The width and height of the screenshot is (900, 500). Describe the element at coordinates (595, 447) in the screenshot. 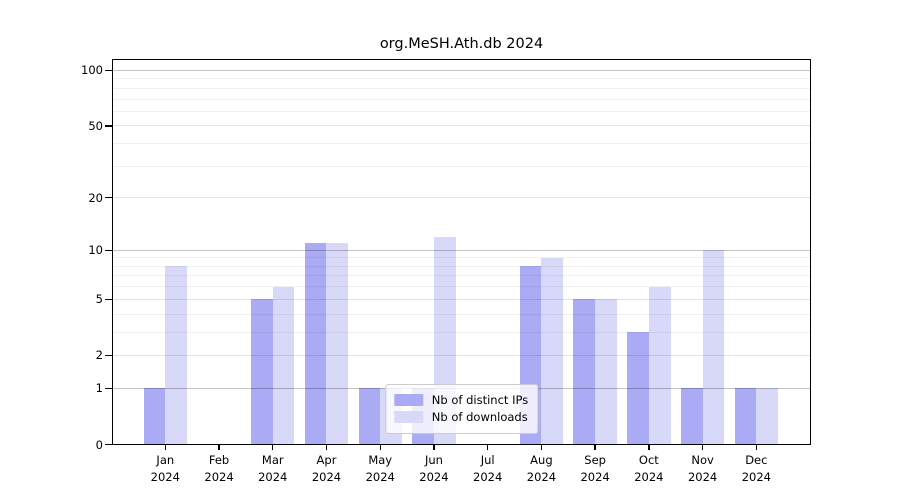

I see `x-tick-mark-sep` at that location.